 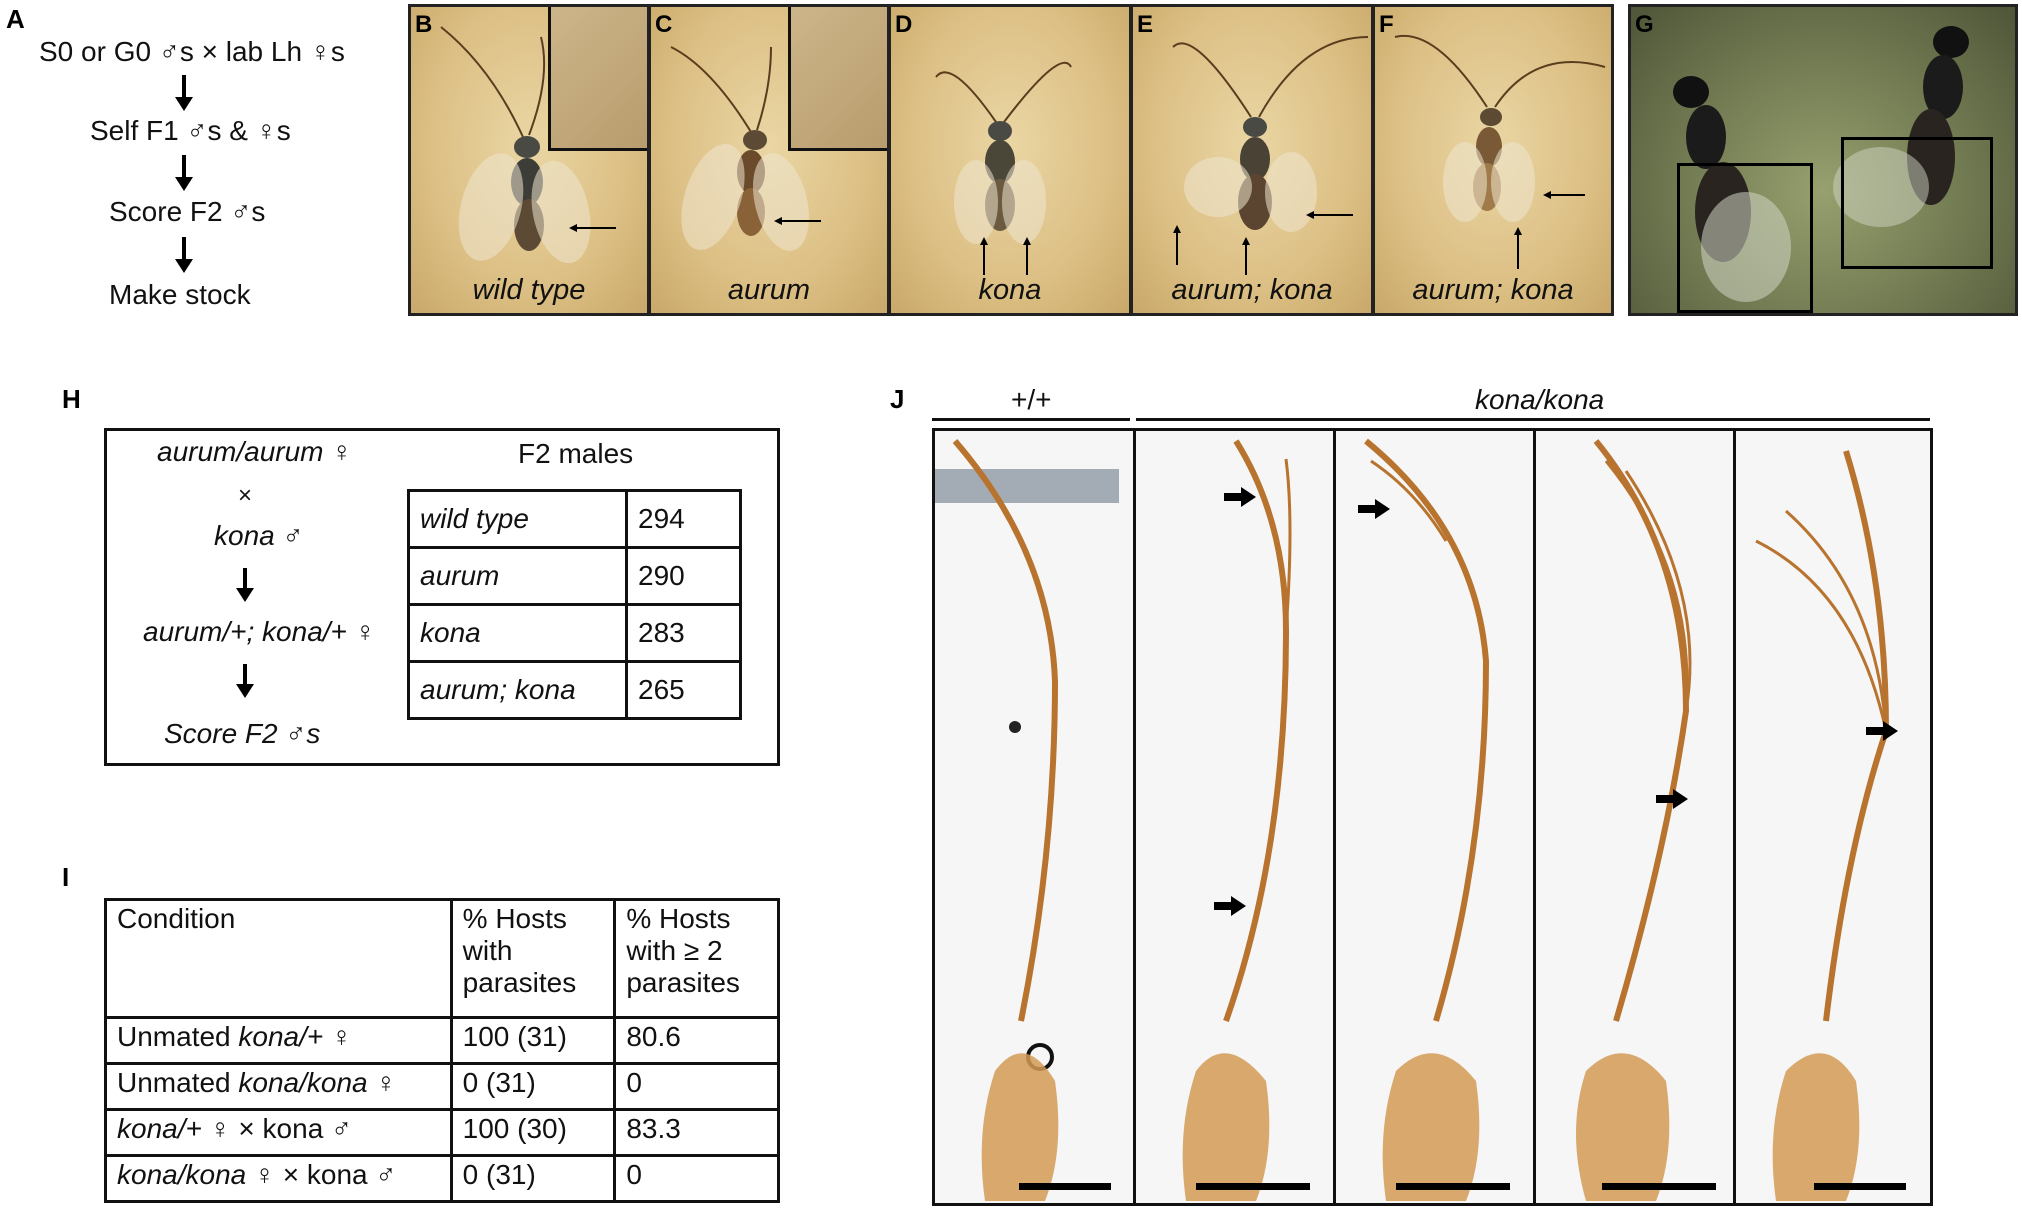 I want to click on genotype-cell: kona, so click(x=517, y=633).